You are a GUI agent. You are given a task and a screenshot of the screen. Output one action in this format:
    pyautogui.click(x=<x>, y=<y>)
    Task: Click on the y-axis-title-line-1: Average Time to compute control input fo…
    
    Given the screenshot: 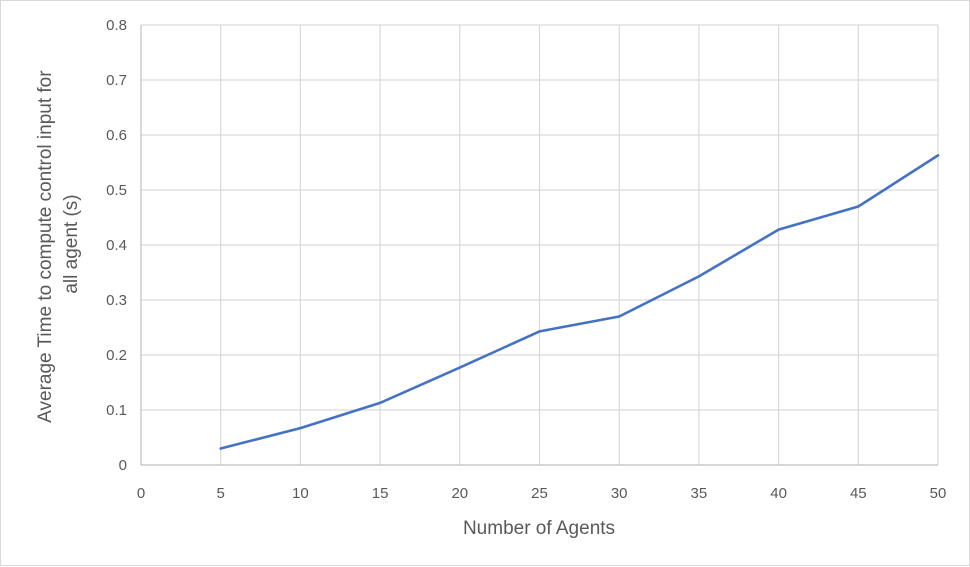 What is the action you would take?
    pyautogui.click(x=45, y=246)
    